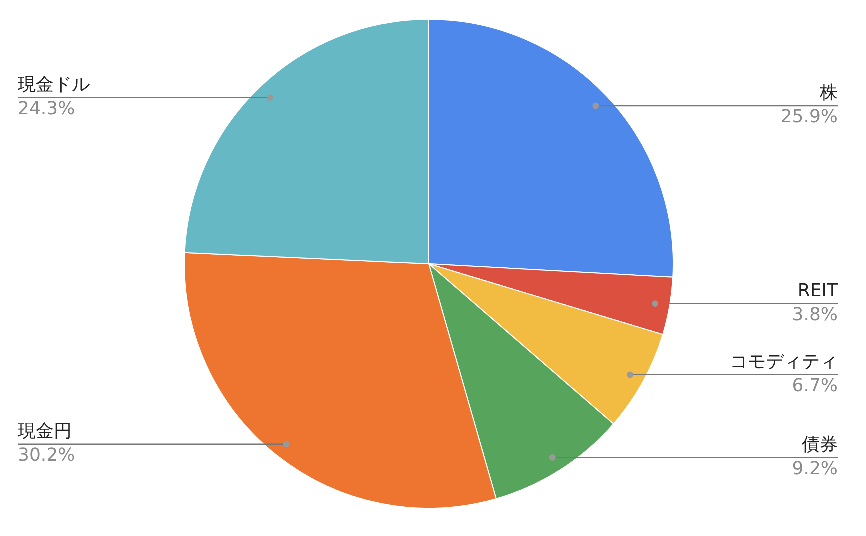  What do you see at coordinates (820, 445) in the screenshot?
I see `slice-label: 債券` at bounding box center [820, 445].